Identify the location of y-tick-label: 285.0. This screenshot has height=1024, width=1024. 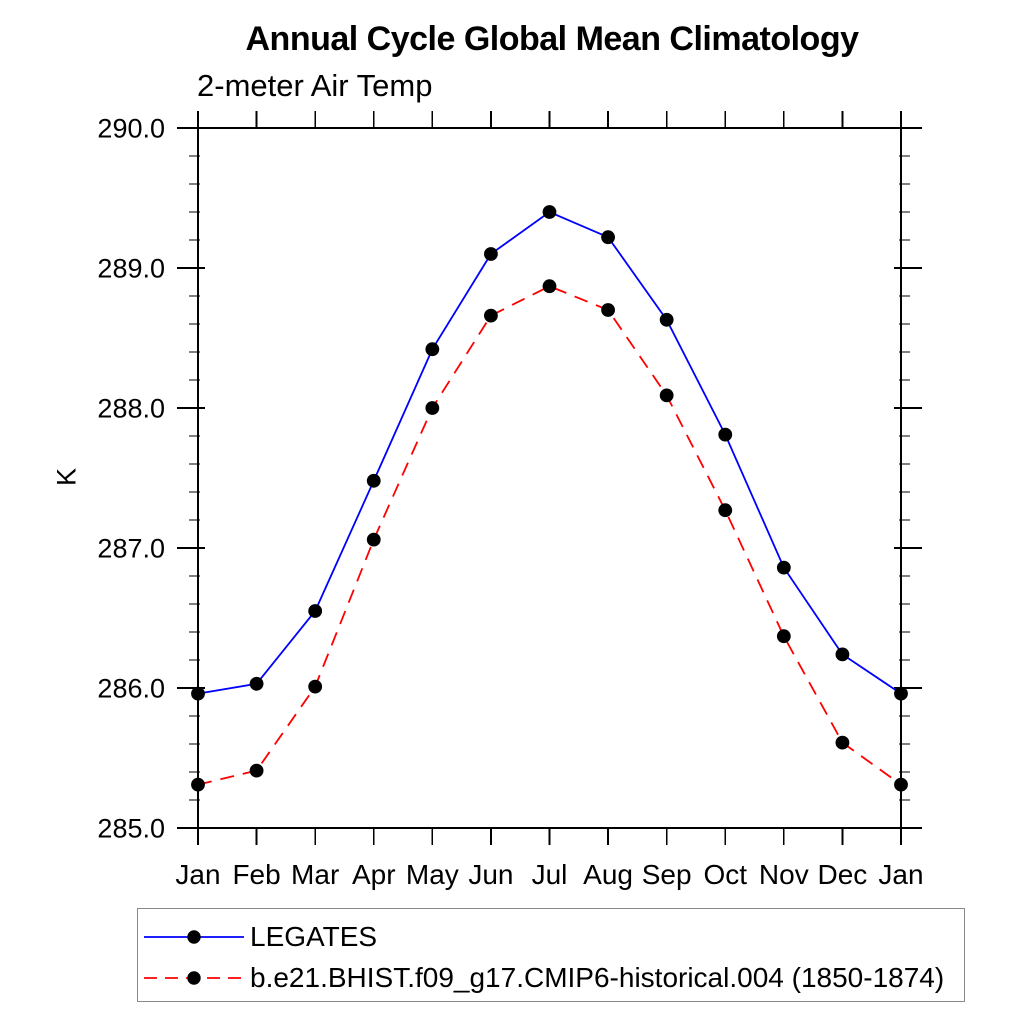
(131, 829).